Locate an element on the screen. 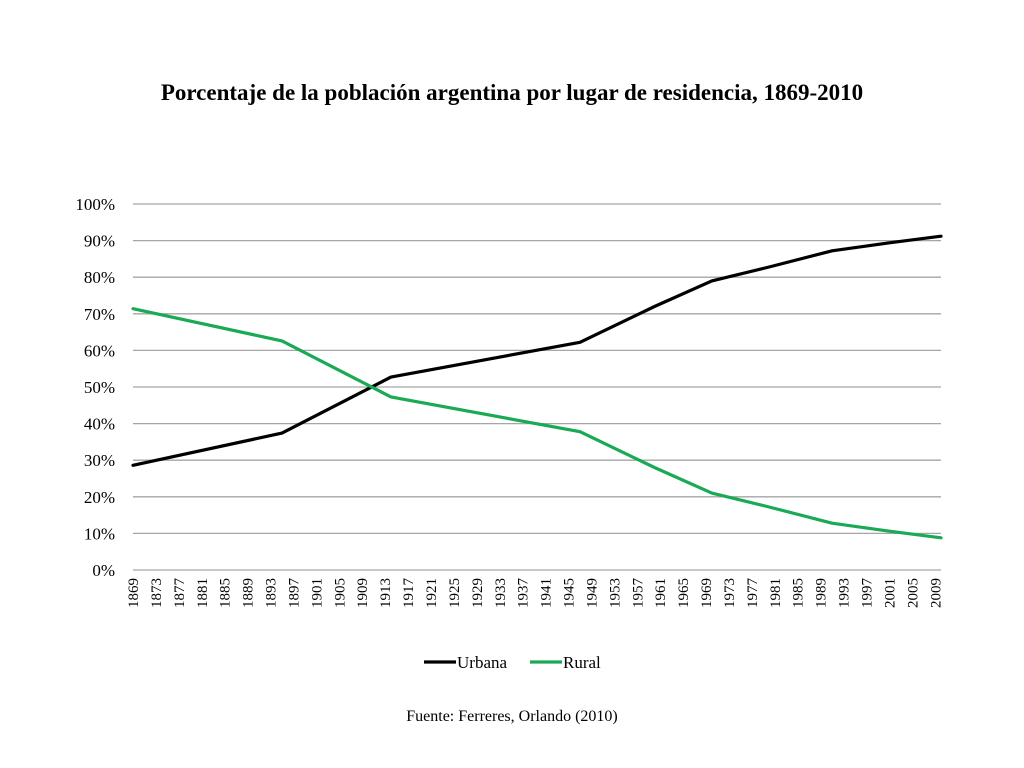  legend: Urbana Rural is located at coordinates (512, 662).